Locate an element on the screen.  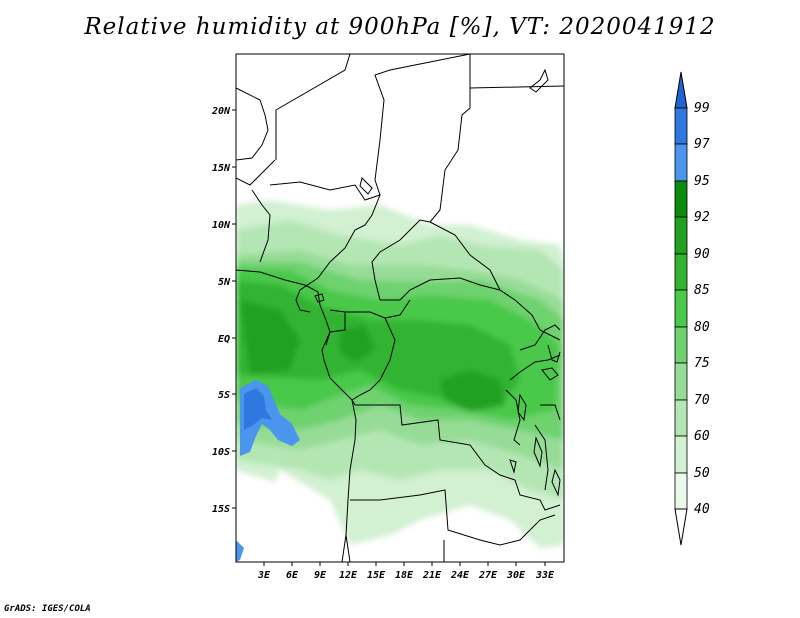
lat-label-5n: 5N is located at coordinates (224, 282).